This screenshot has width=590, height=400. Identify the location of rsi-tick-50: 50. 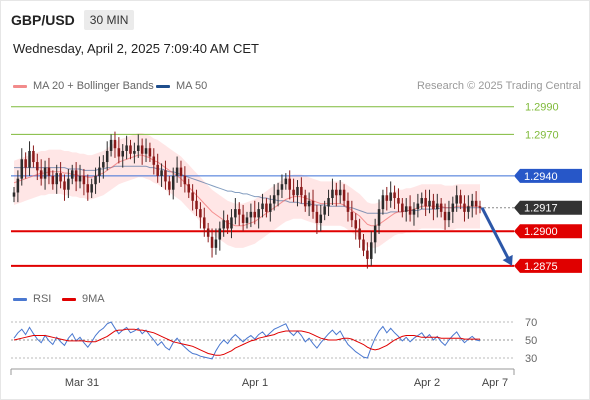
(531, 341).